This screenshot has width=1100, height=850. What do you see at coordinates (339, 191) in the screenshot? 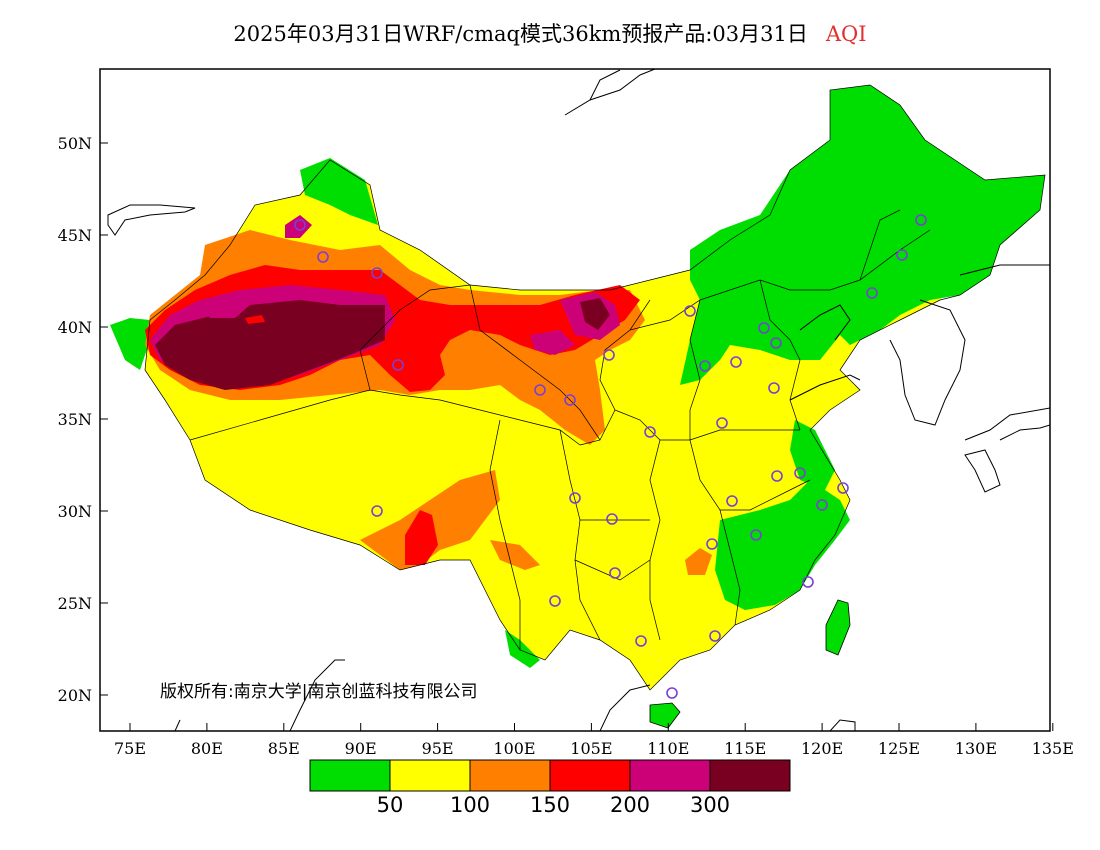
I see `region-good-north-xj` at bounding box center [339, 191].